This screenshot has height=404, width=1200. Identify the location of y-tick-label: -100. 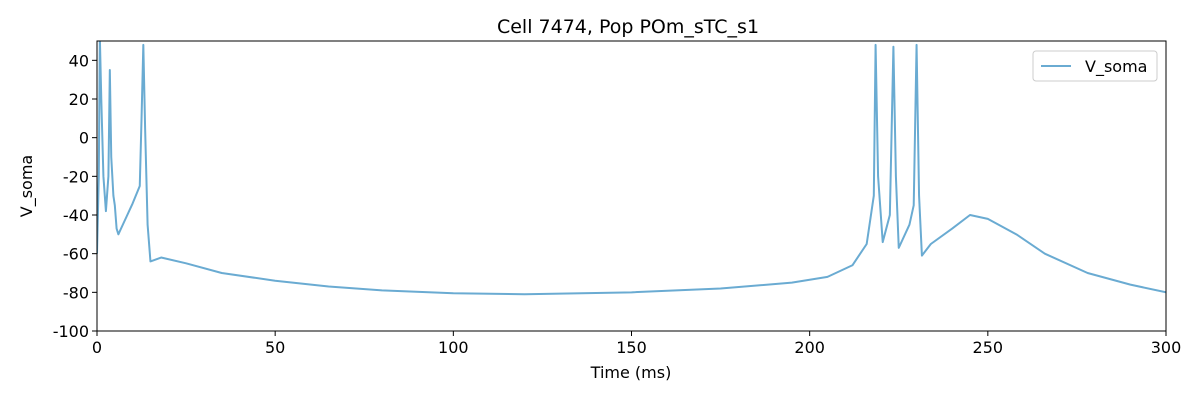
(71, 331).